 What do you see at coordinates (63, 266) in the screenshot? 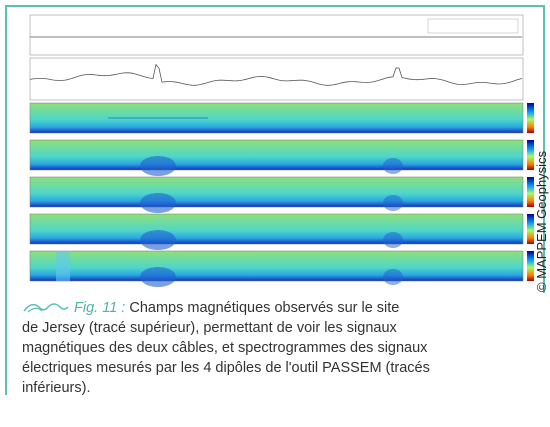
I see `noise-band` at bounding box center [63, 266].